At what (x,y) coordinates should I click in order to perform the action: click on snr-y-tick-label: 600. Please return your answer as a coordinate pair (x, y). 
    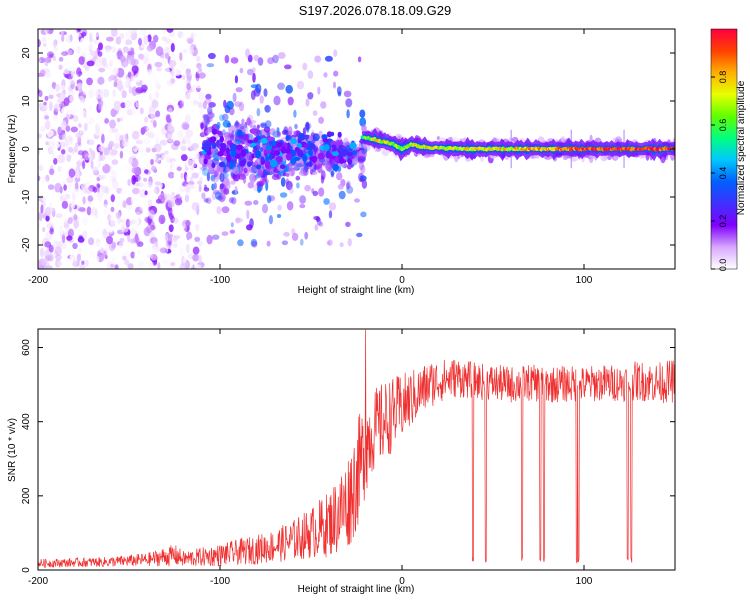
    Looking at the image, I should click on (26, 347).